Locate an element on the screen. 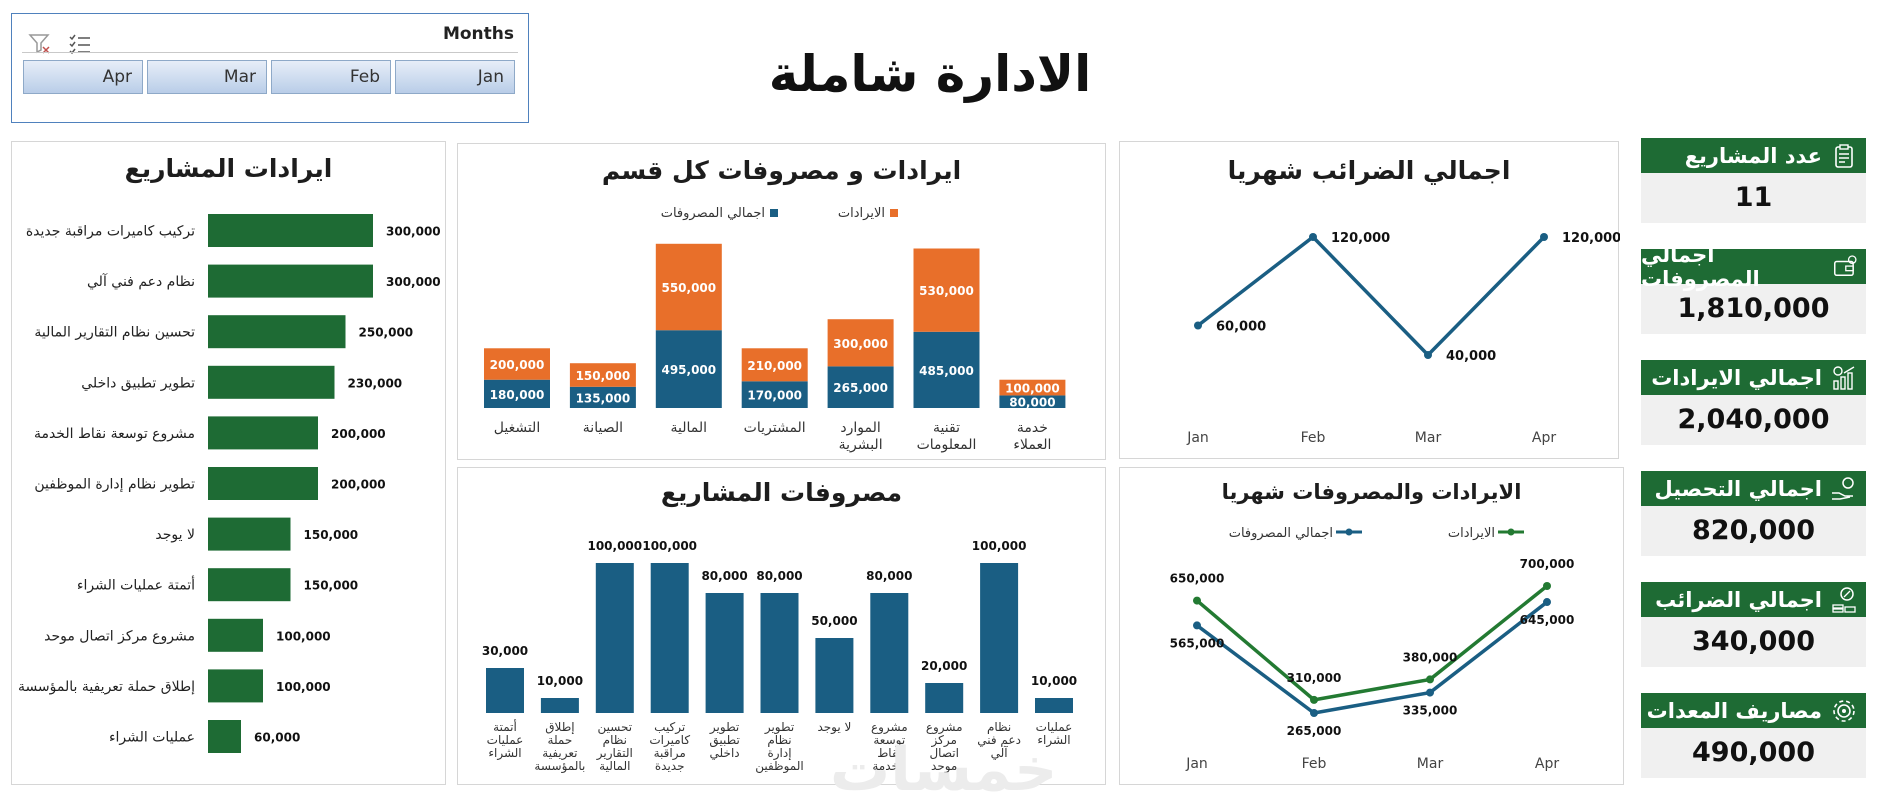 This screenshot has width=1882, height=806. monthly-tax-chart: 60,000 Jan 120,000 Feb 40,000 Mar 120,000 Apr is located at coordinates (1403, 338).